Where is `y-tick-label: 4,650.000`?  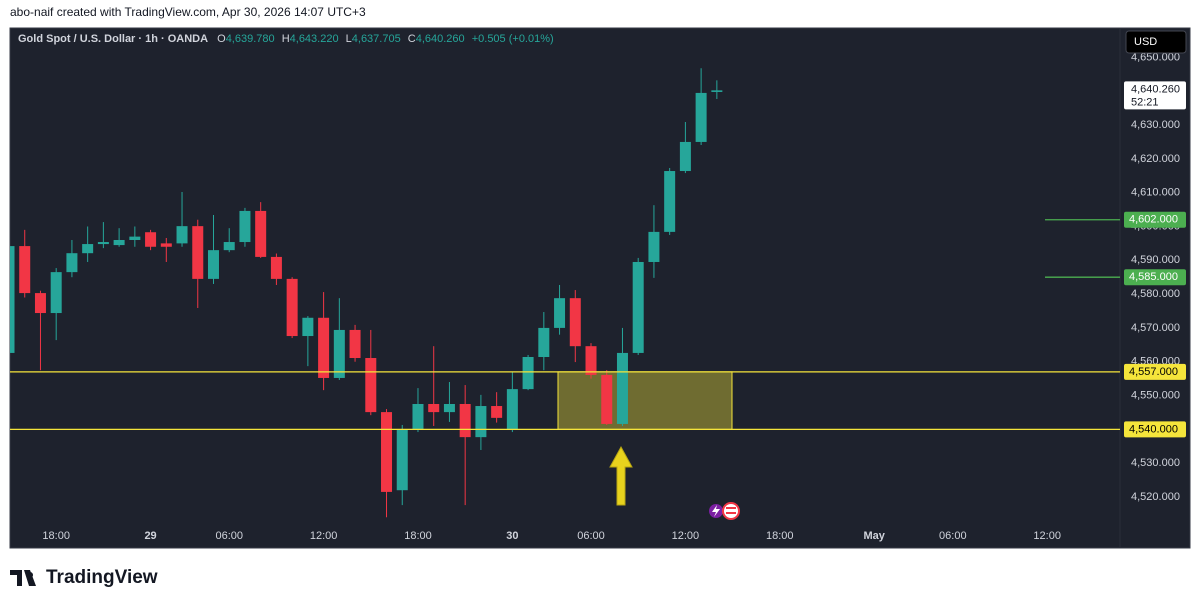 y-tick-label: 4,650.000 is located at coordinates (1155, 57).